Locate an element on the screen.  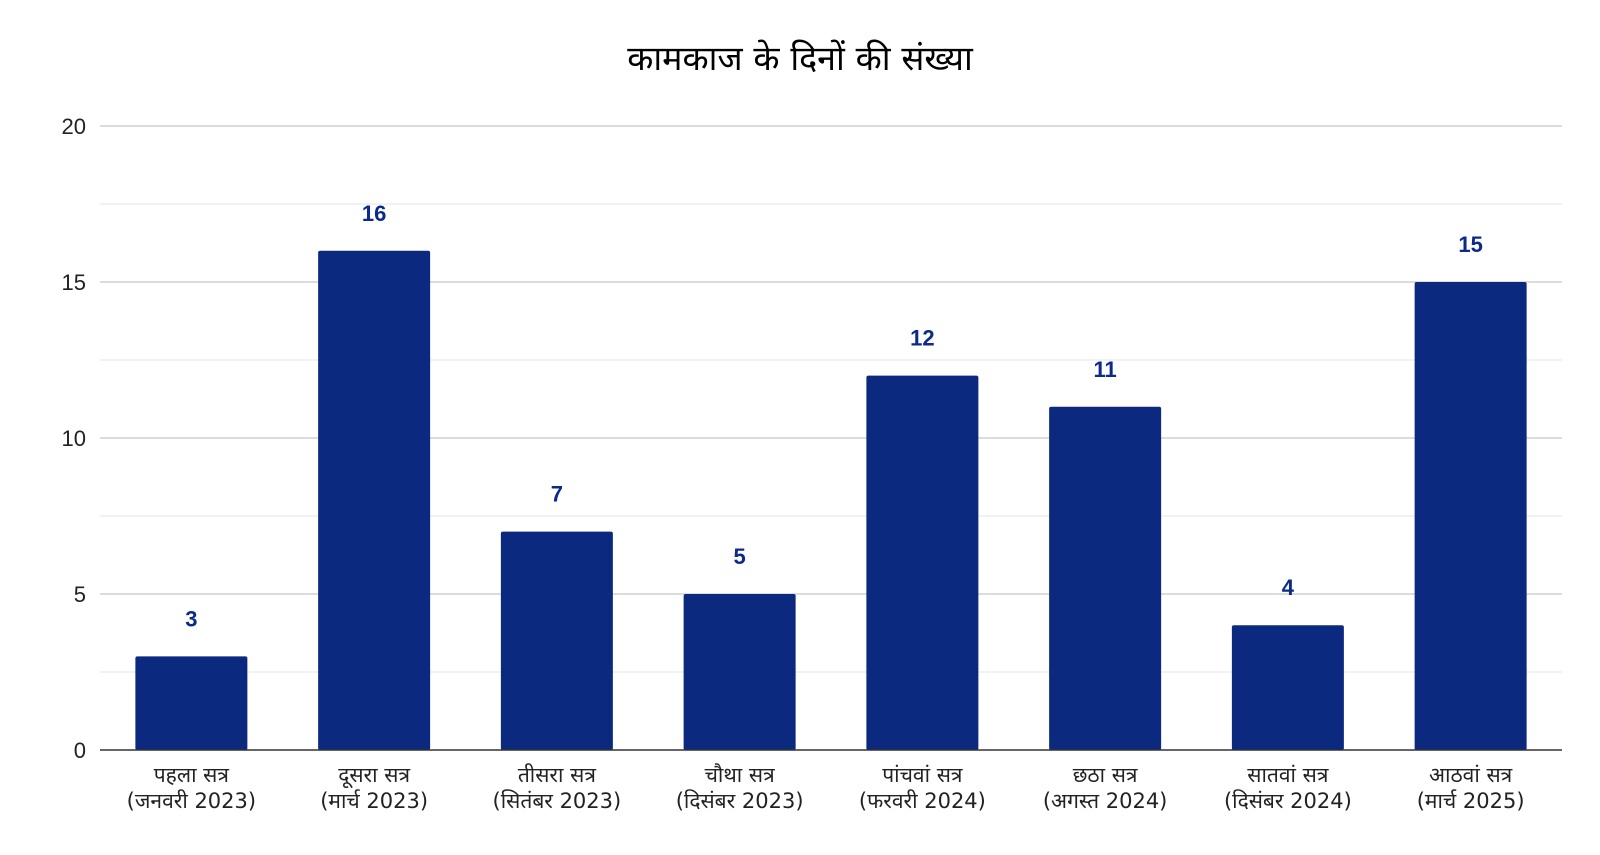
x-tick-label: (दिसंबर 2023) is located at coordinates (740, 801).